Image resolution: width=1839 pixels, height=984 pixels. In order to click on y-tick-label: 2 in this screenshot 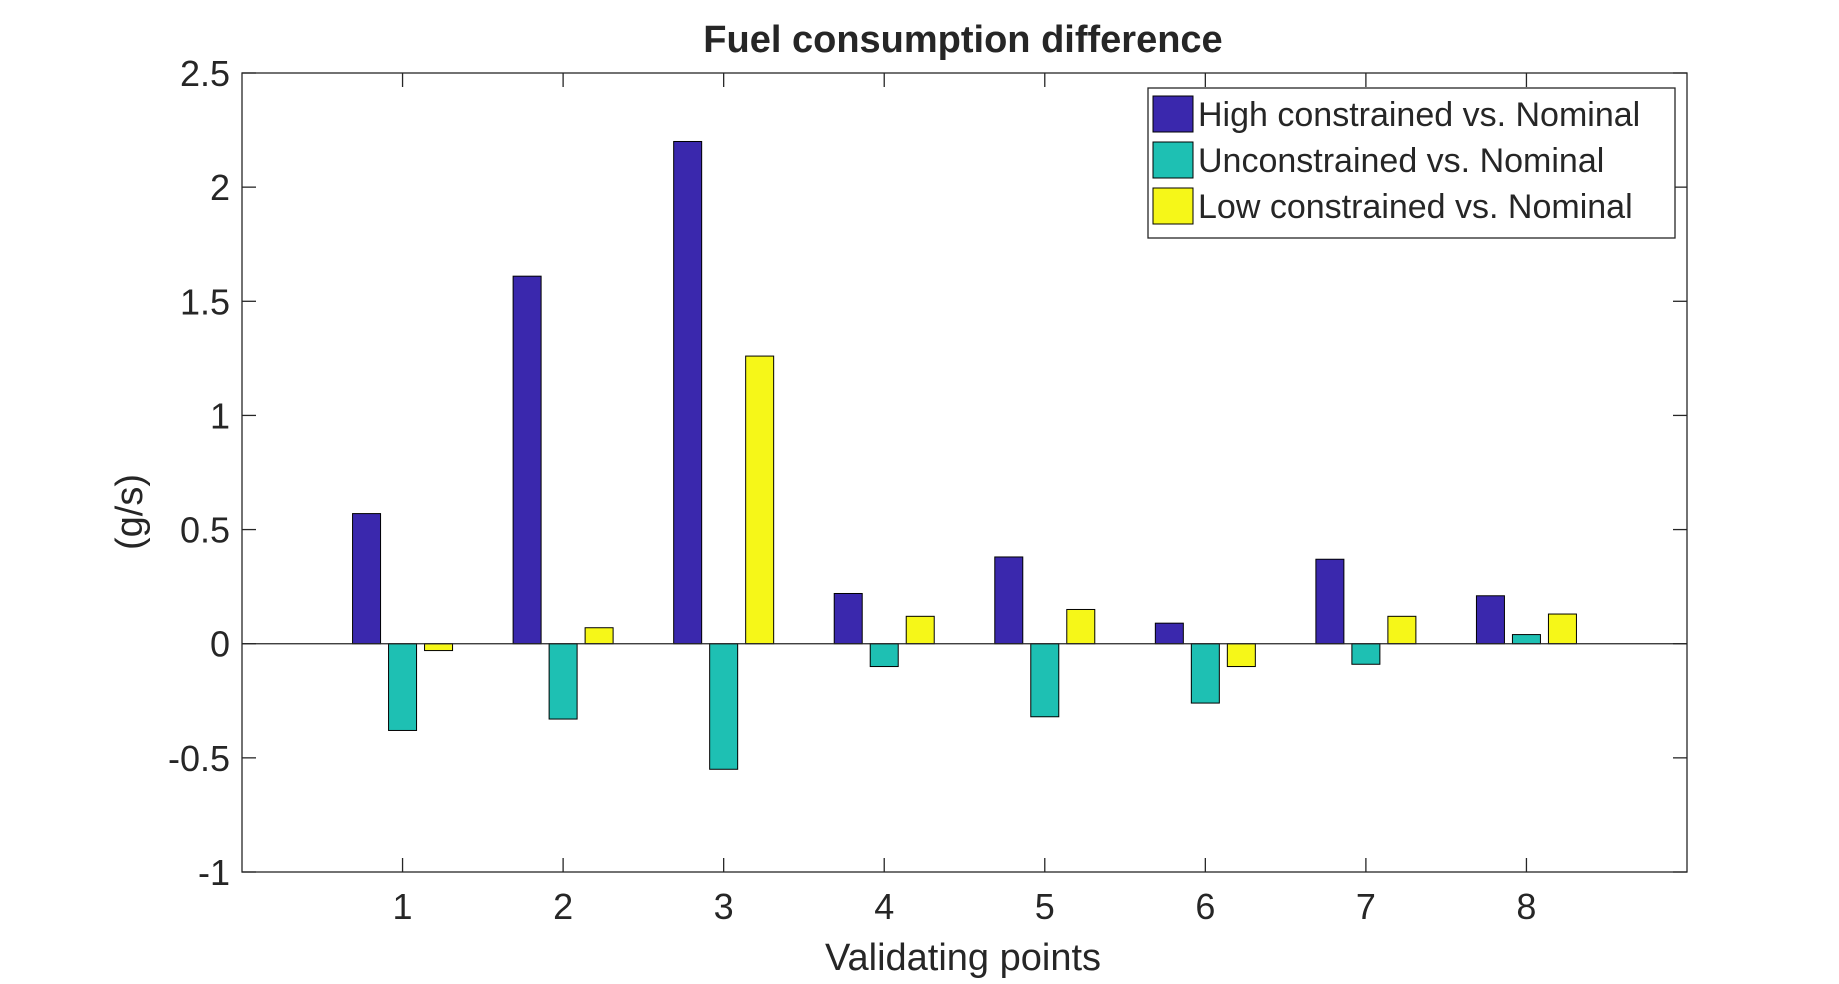, I will do `click(220, 187)`.